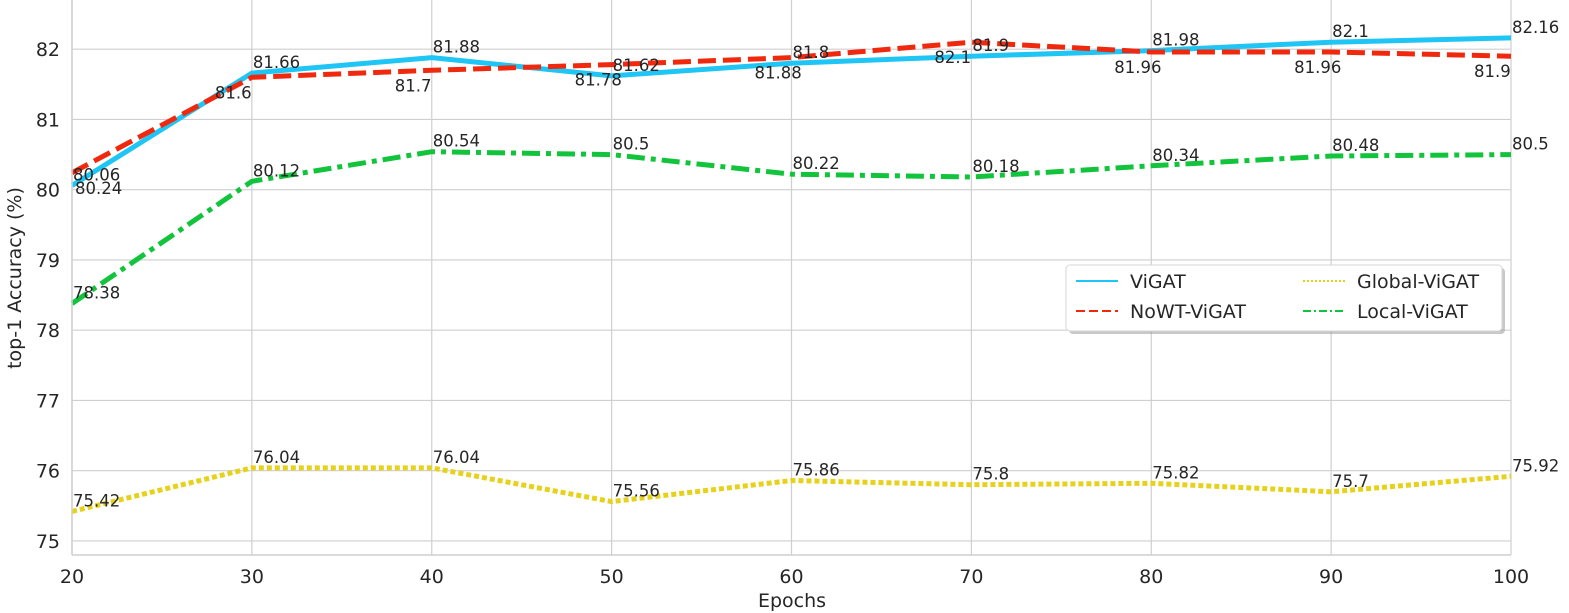 The height and width of the screenshot is (613, 1569). Describe the element at coordinates (1175, 472) in the screenshot. I see `data-label-global-vigat: 75.82` at that location.